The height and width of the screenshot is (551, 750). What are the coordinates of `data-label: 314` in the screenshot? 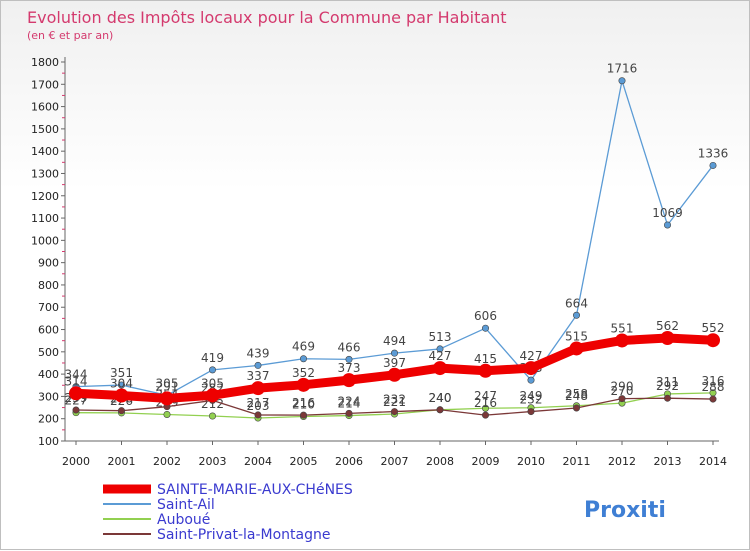 It's located at (76, 381).